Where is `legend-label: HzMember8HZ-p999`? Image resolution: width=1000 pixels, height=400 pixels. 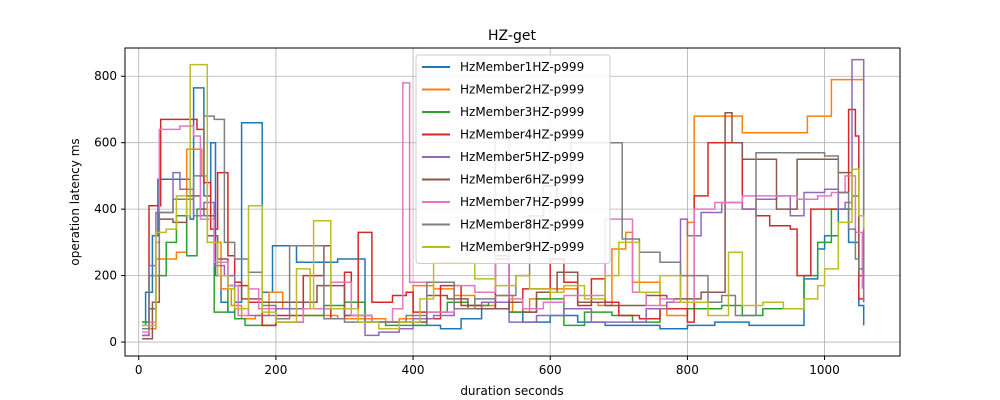
legend-label: HzMember8HZ-p999 is located at coordinates (522, 225).